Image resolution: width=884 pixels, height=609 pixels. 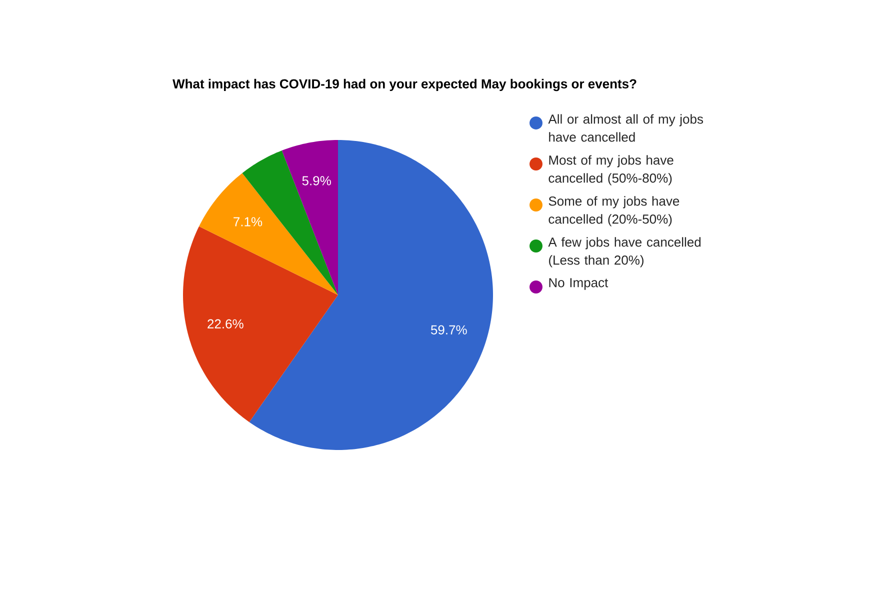 I want to click on legend-label: A few jobs have cancelled (Less than 20%), so click(x=624, y=252).